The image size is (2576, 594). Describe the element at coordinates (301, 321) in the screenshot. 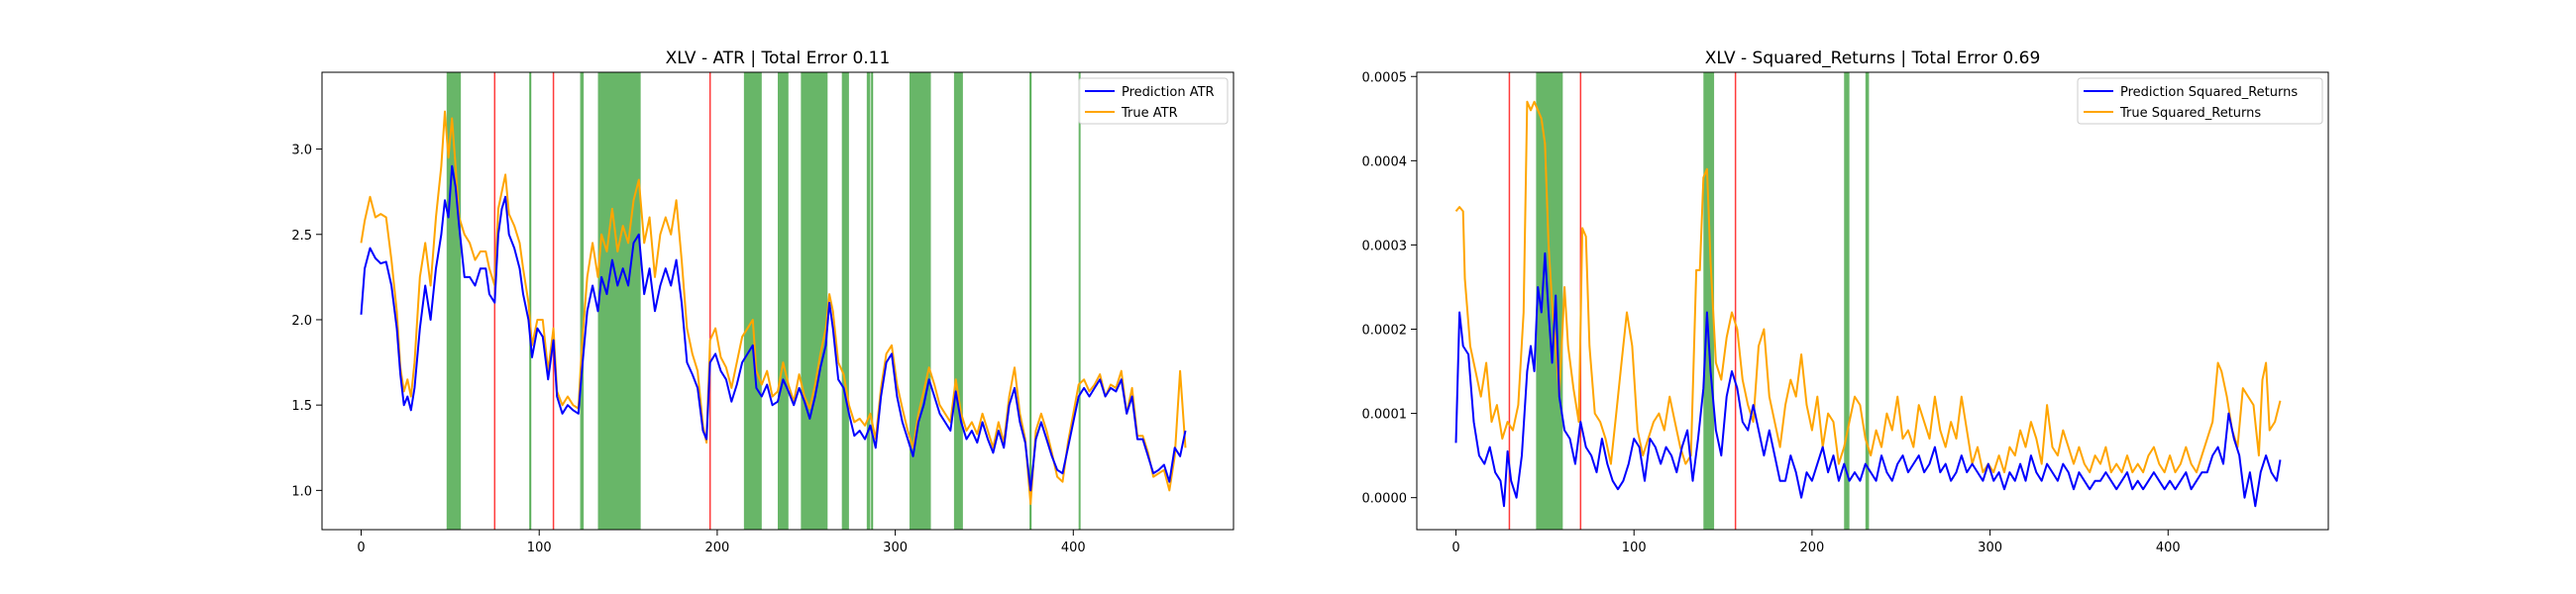

I see `y-tick-label: 2.0` at that location.